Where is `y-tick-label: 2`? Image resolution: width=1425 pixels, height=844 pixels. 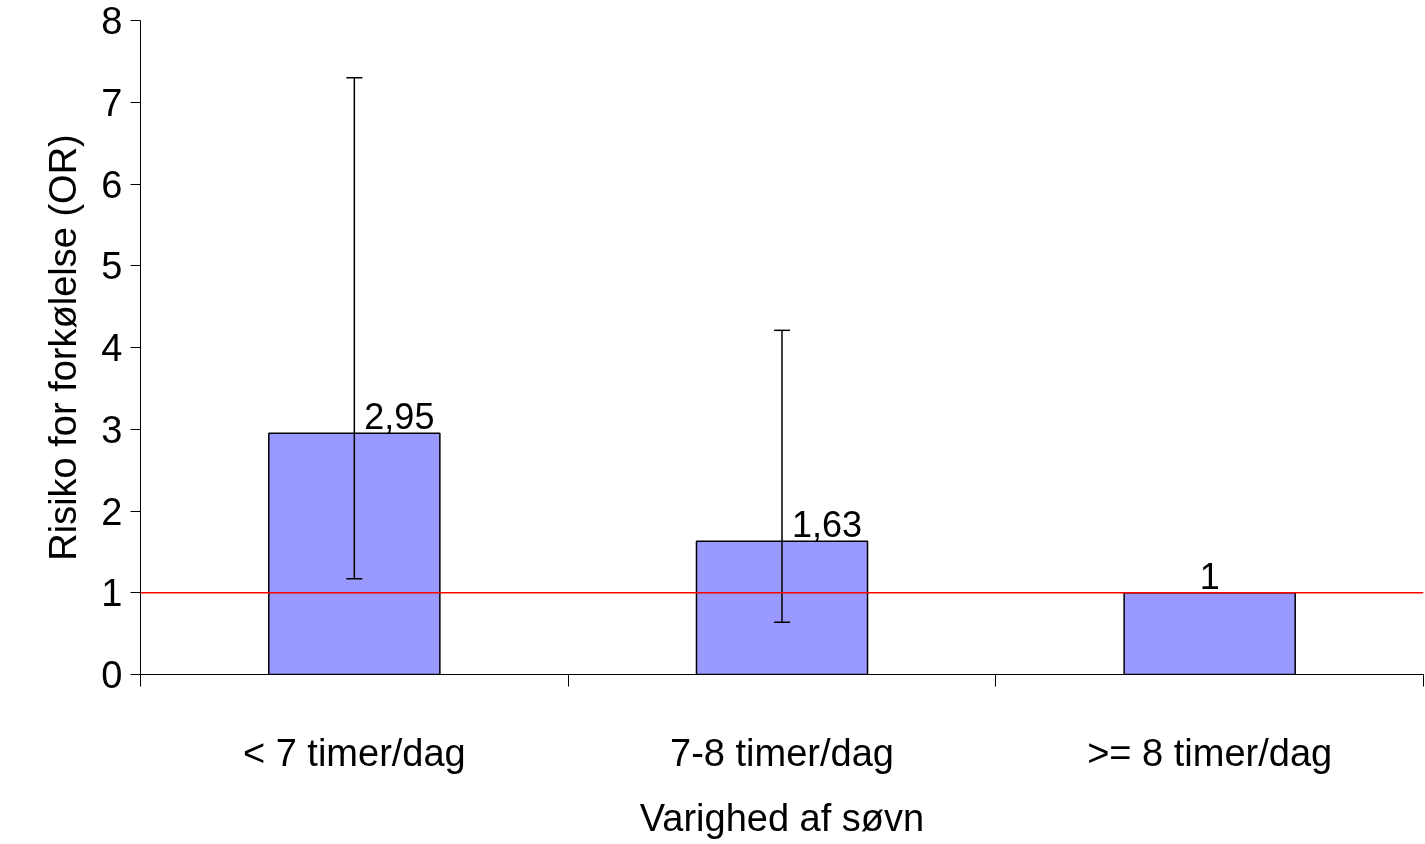 y-tick-label: 2 is located at coordinates (112, 511).